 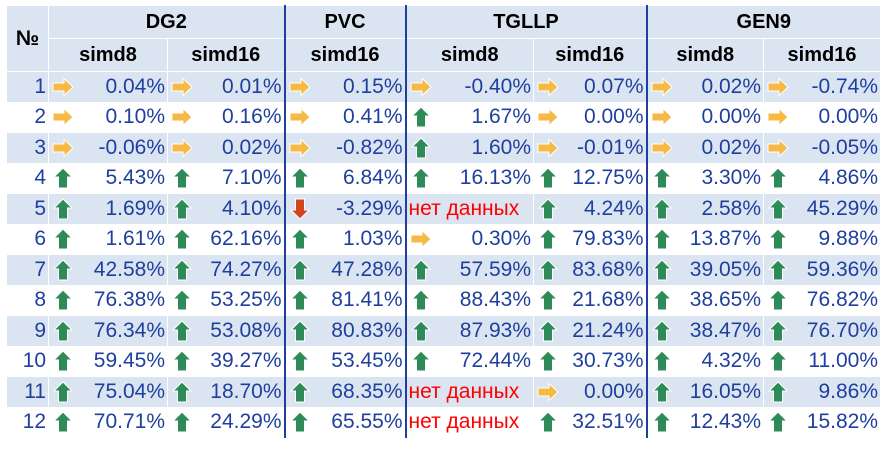 What do you see at coordinates (590, 270) in the screenshot?
I see `value-cell: 83.68%` at bounding box center [590, 270].